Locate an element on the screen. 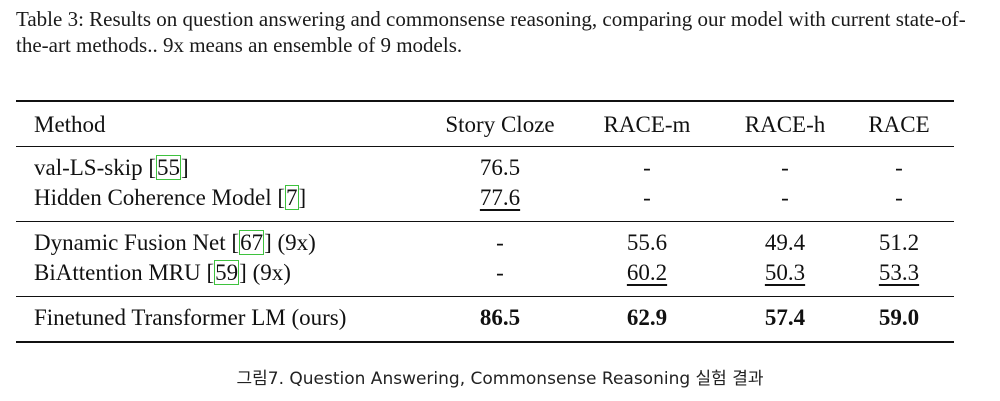  header-rule is located at coordinates (485, 146).